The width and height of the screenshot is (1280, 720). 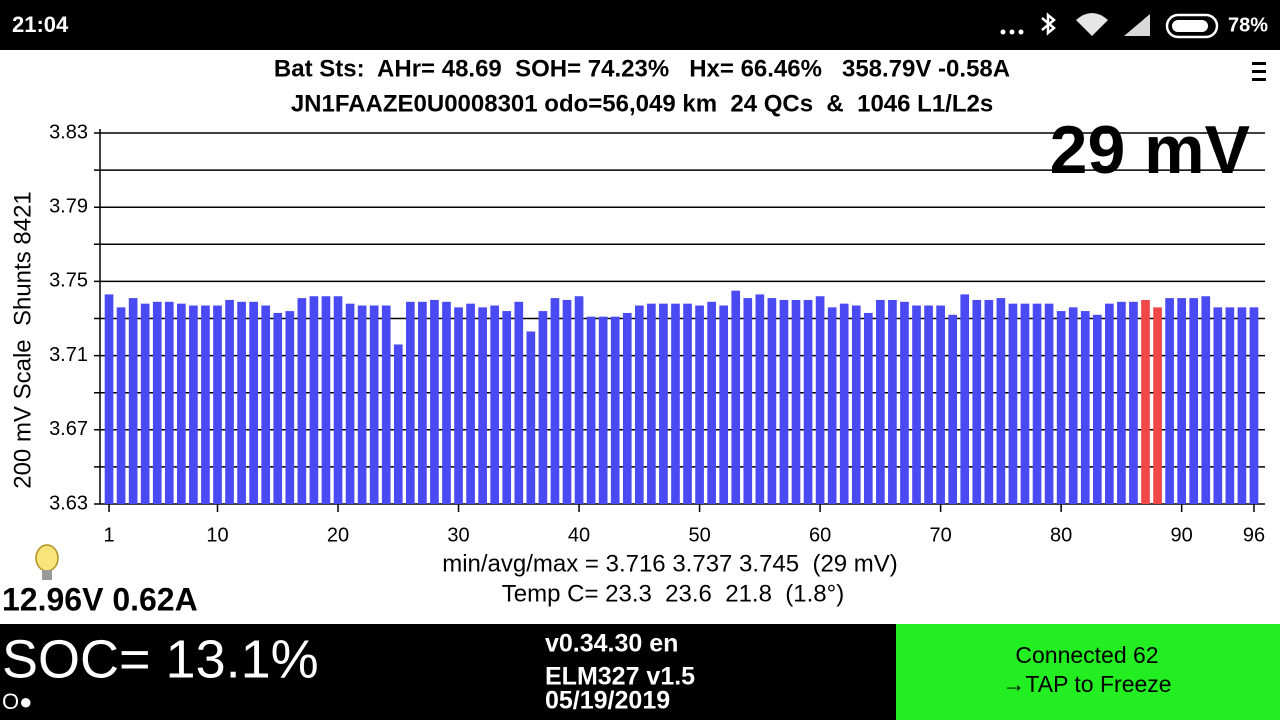 I want to click on y-tick-label: 3.75, so click(x=68, y=281).